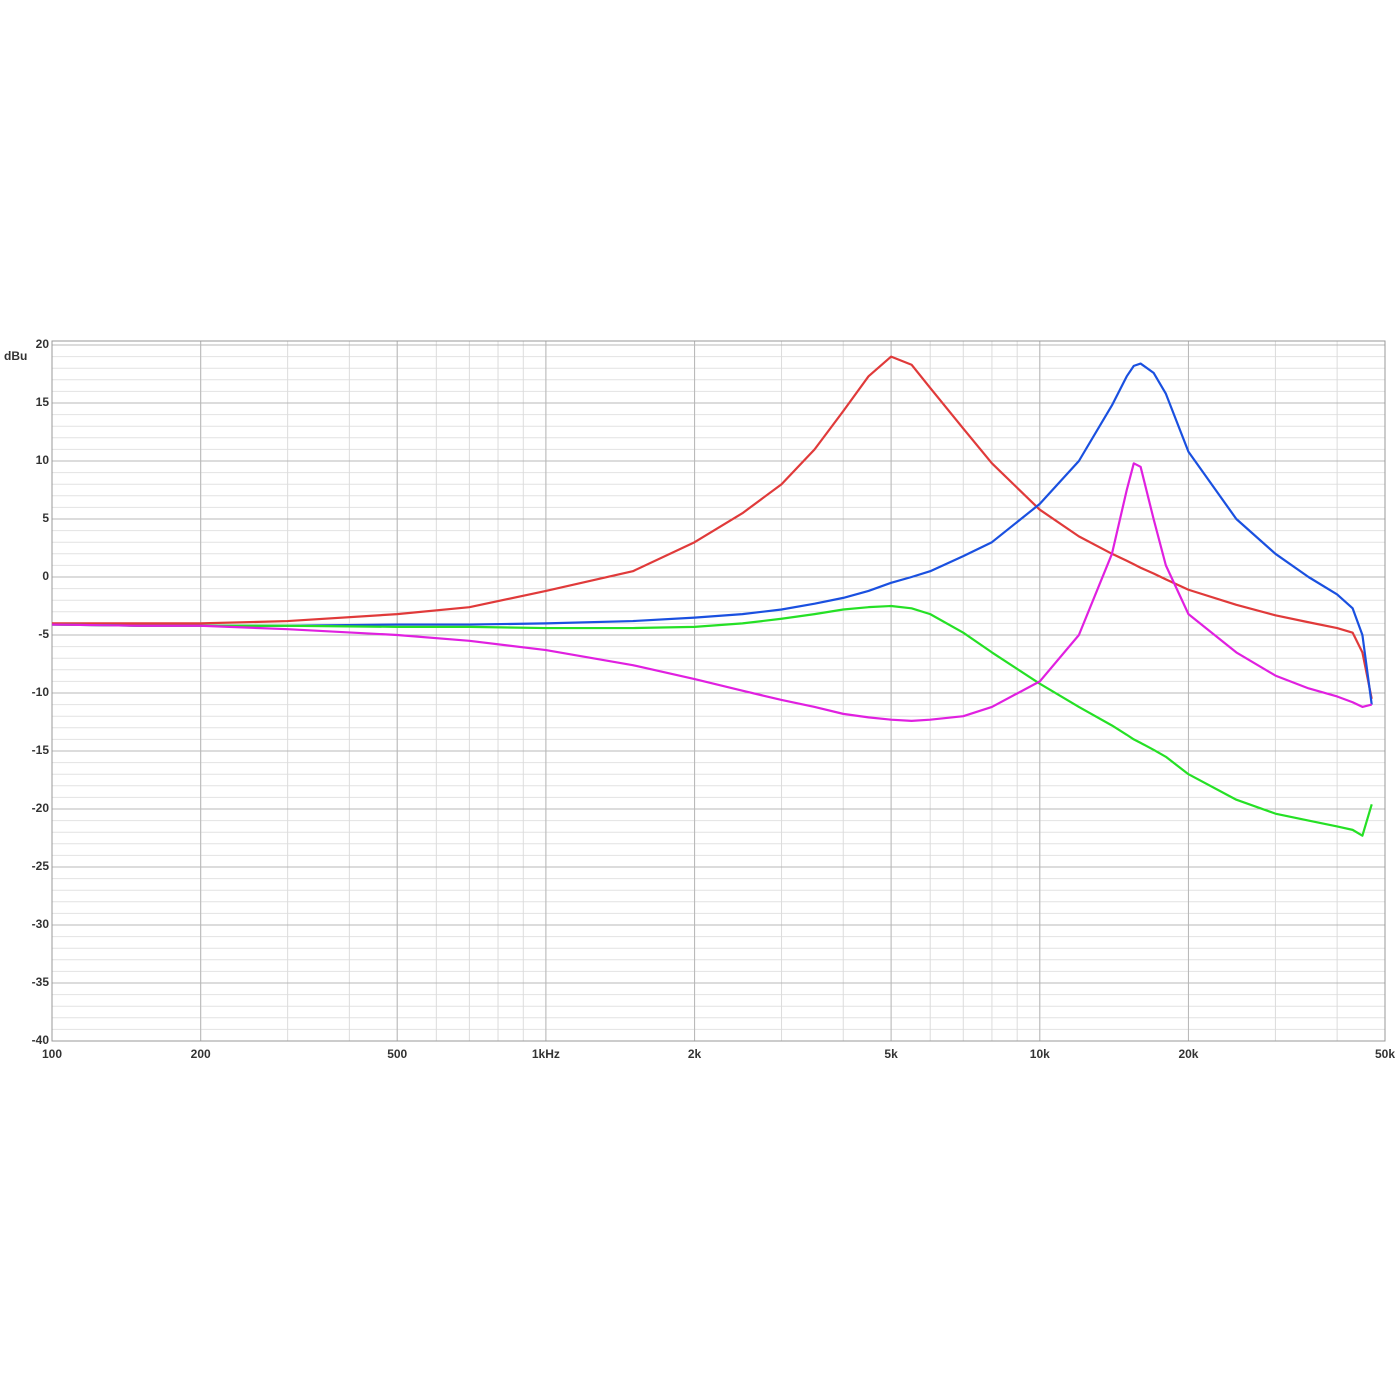 The image size is (1400, 1400). Describe the element at coordinates (1040, 1054) in the screenshot. I see `x-tick-label: 10k` at that location.